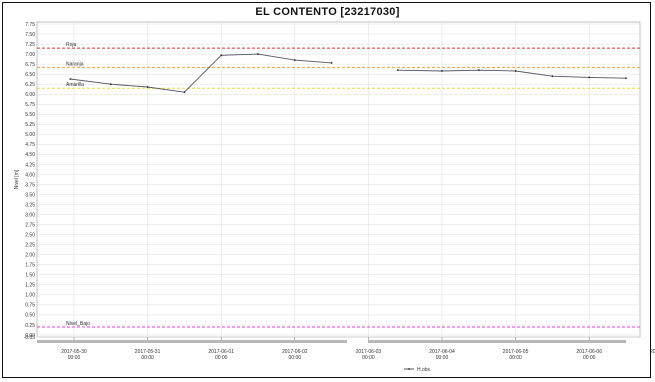 The height and width of the screenshot is (382, 655). What do you see at coordinates (148, 352) in the screenshot?
I see `x-tick-label: 2017-05-31` at bounding box center [148, 352].